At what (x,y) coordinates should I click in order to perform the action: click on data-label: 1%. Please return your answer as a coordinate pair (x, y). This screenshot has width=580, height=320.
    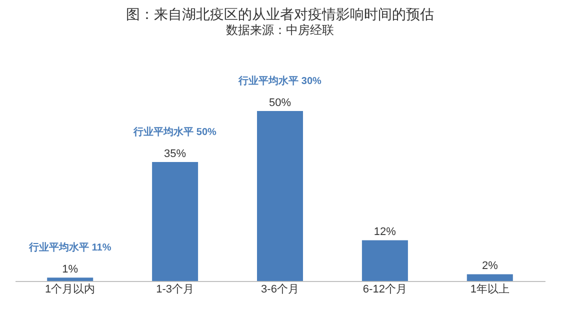
    Looking at the image, I should click on (70, 270).